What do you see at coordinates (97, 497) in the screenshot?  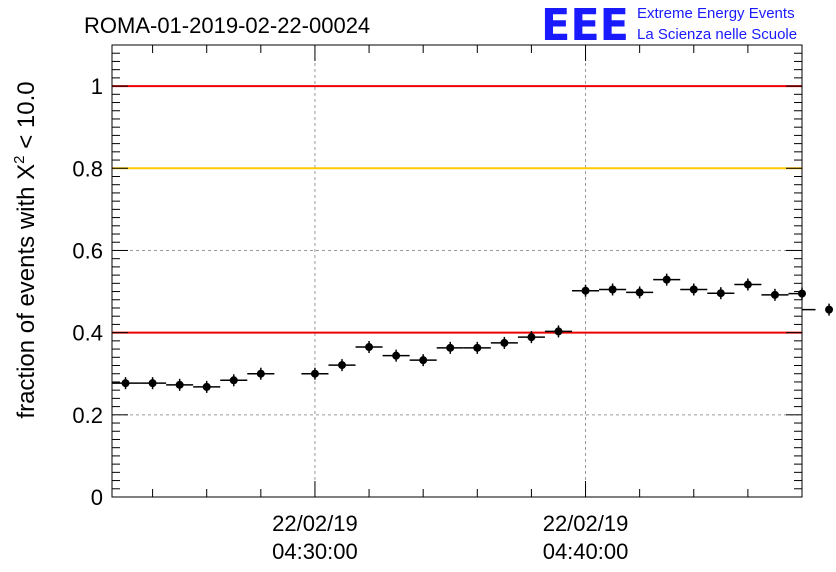 I see `y-tick-label: 0` at bounding box center [97, 497].